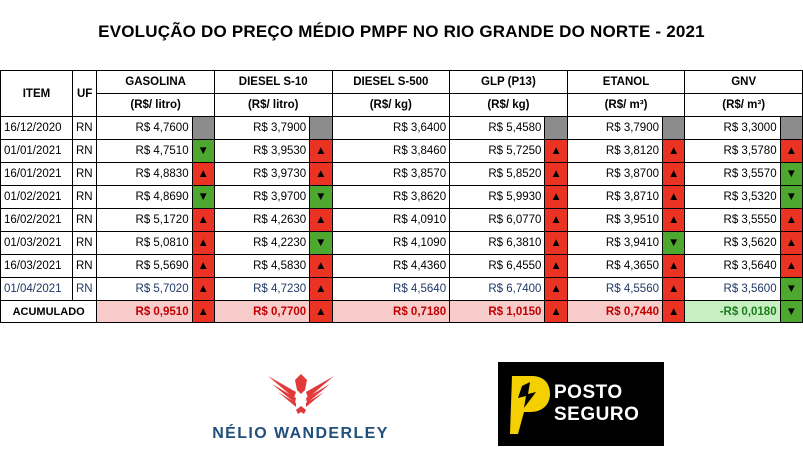  I want to click on price-cell: R$ 4,5560, so click(615, 289).